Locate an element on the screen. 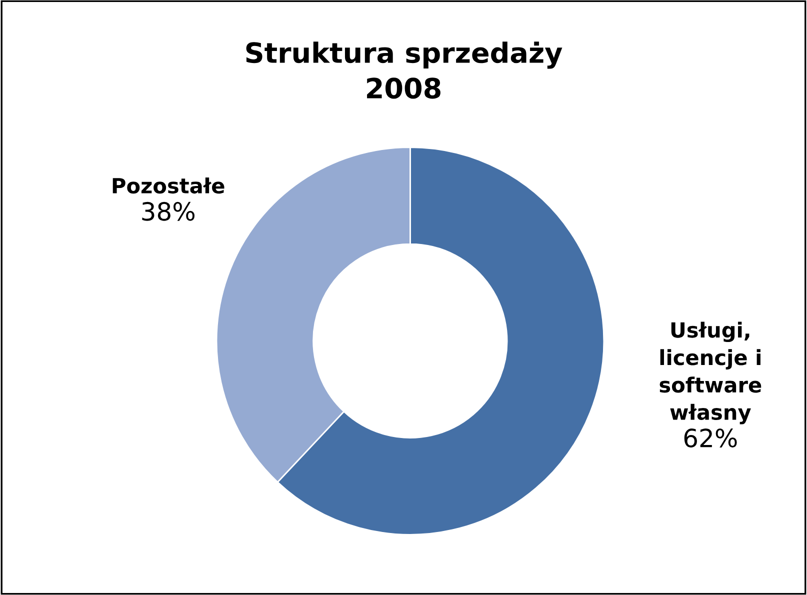  chart-title: Struktura sprzedaży 2008 is located at coordinates (404, 70).